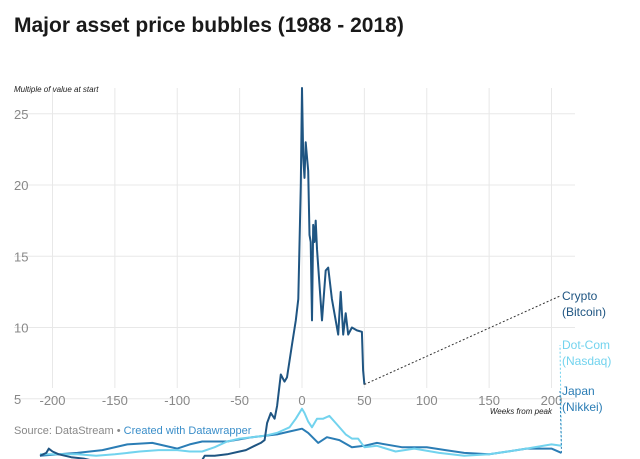  Describe the element at coordinates (364, 400) in the screenshot. I see `x-tick-label: 50` at that location.